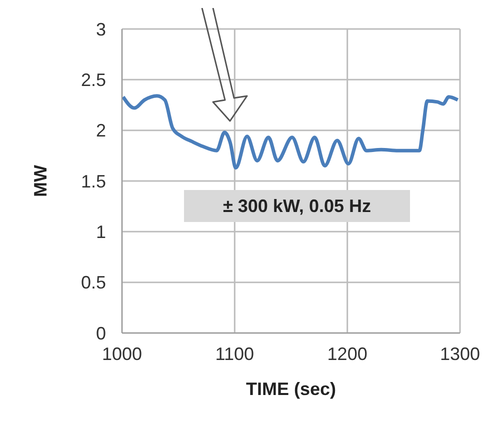 This screenshot has height=435, width=495. I want to click on y-tick-label: 2.5, so click(93, 80).